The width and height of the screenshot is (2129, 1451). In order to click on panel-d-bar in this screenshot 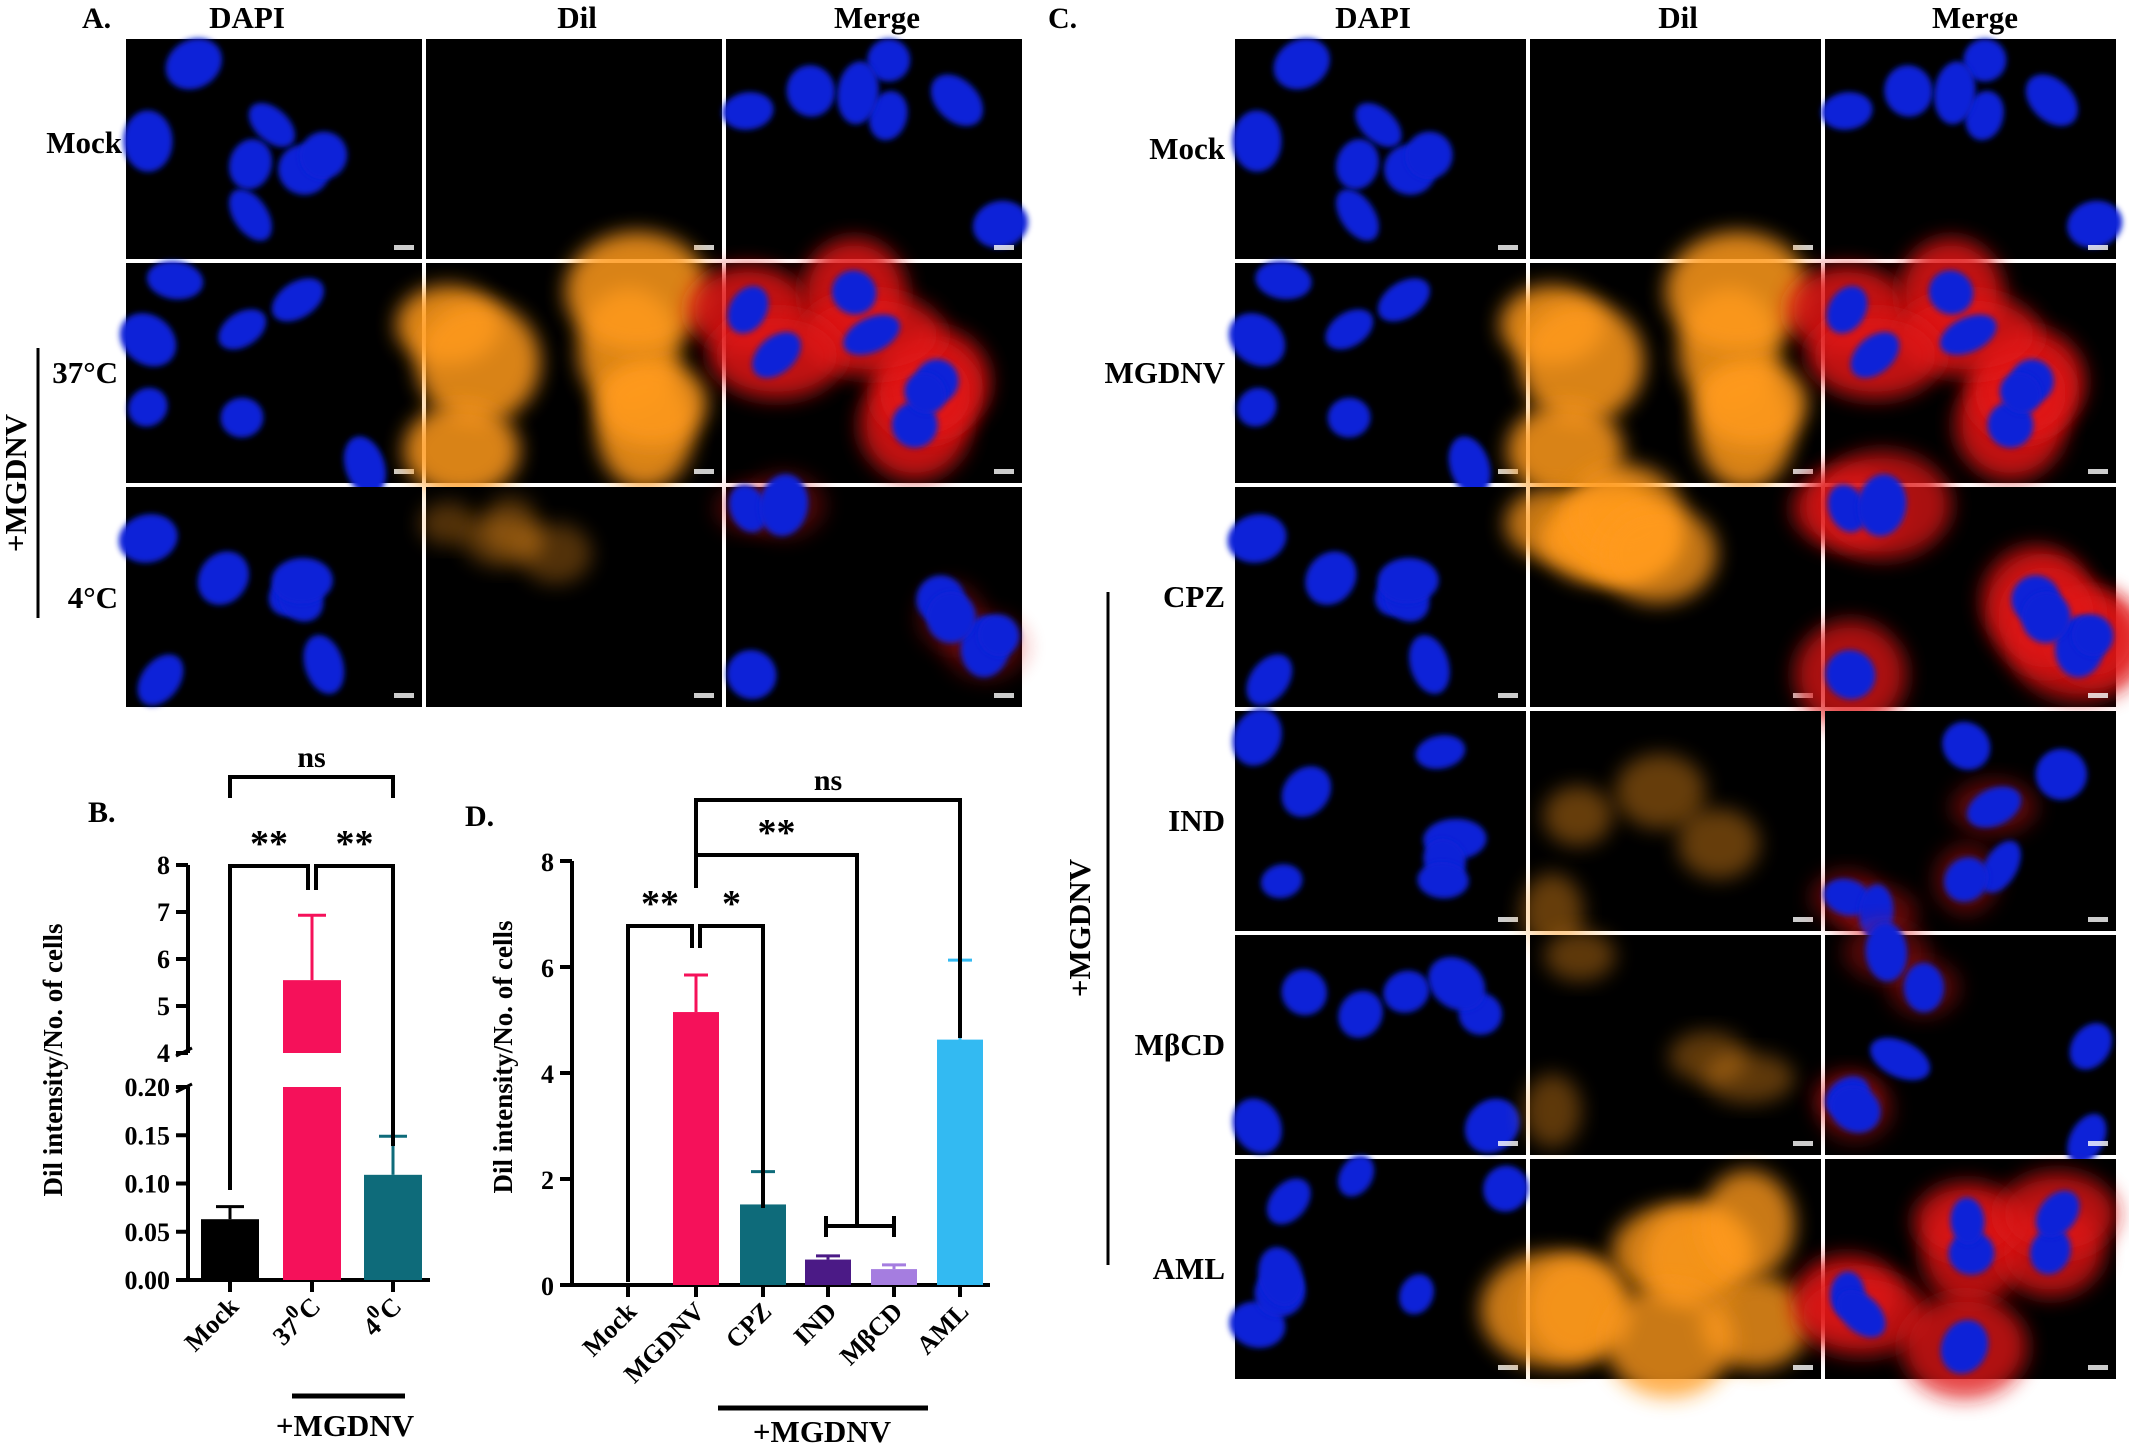, I will do `click(696, 1148)`.